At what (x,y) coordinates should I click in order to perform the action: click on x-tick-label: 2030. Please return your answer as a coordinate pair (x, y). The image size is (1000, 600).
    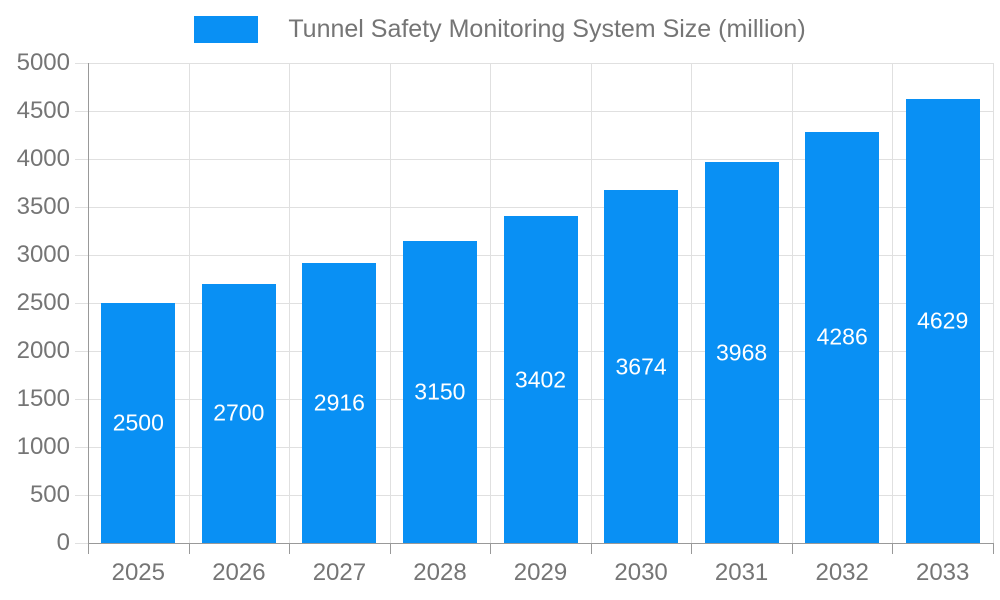
    Looking at the image, I should click on (641, 572).